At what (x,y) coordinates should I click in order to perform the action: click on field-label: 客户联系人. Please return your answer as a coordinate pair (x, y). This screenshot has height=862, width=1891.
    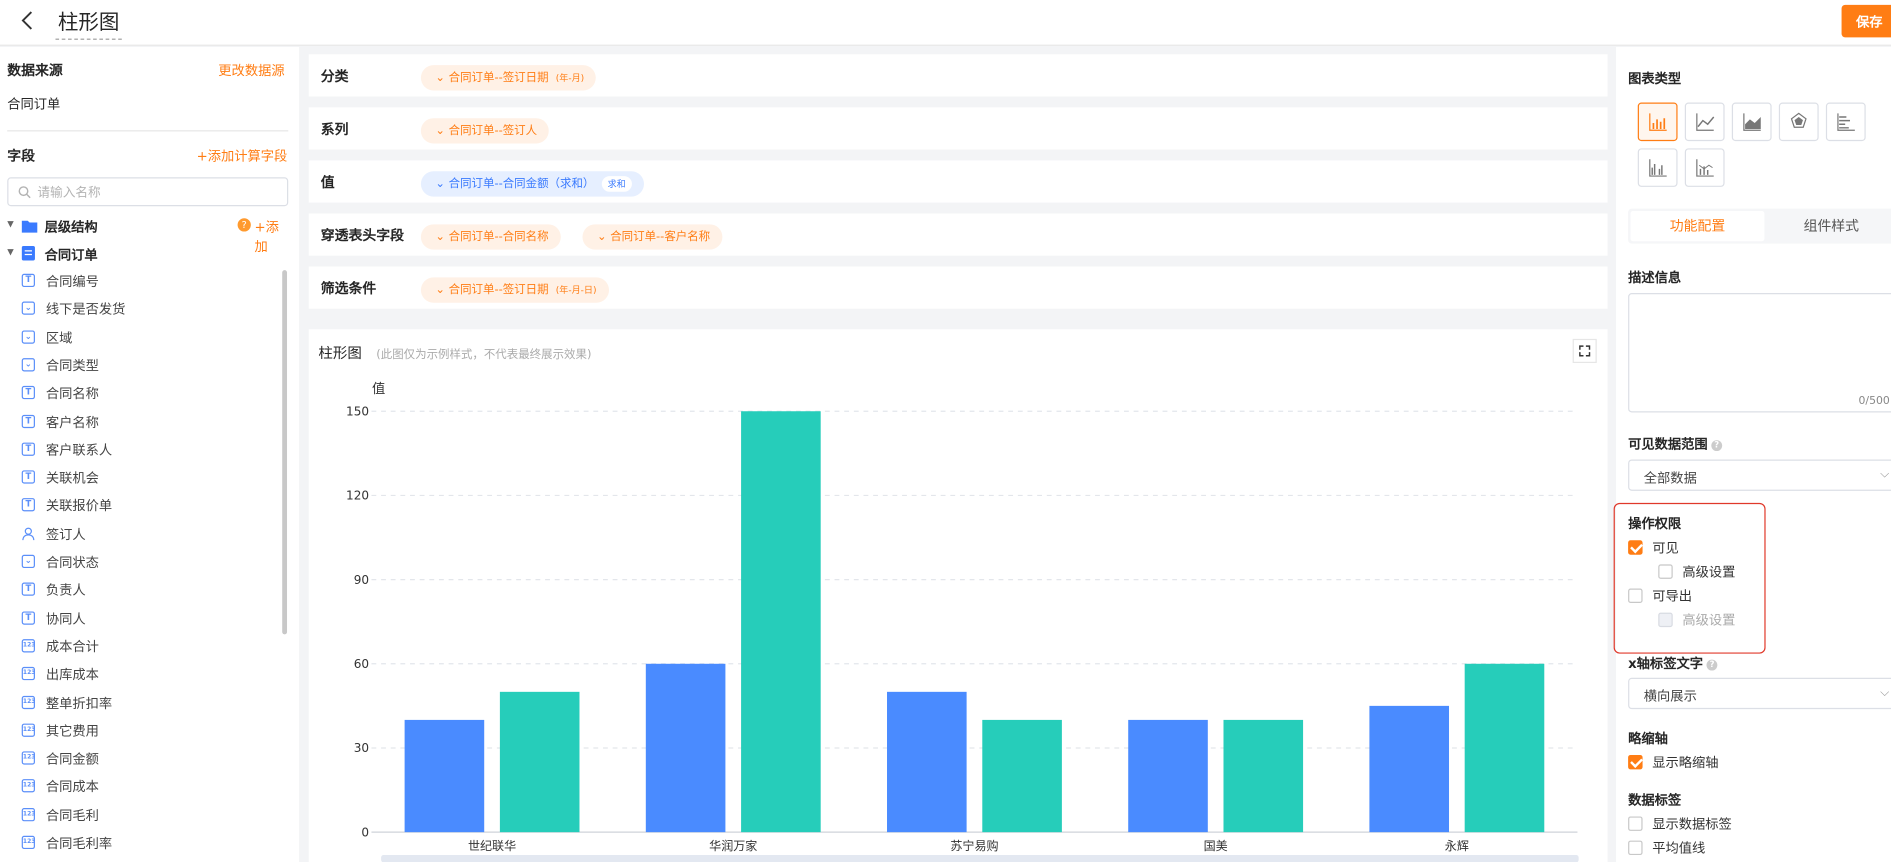
    Looking at the image, I should click on (79, 450).